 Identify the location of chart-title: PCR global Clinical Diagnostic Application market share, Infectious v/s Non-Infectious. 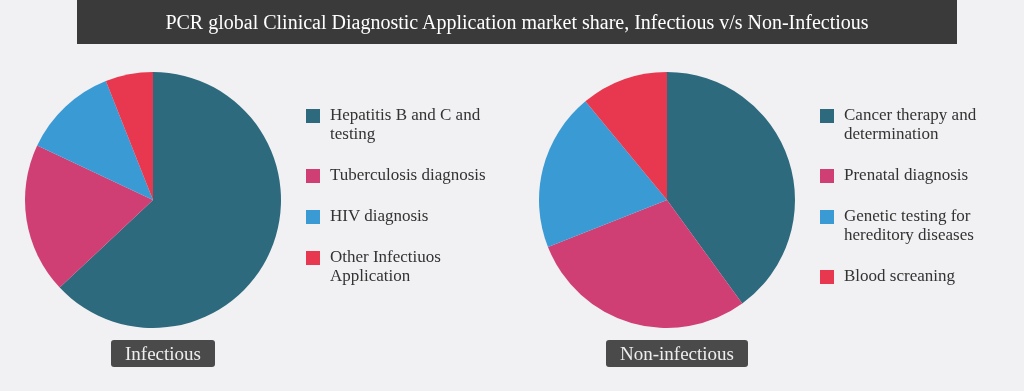
(517, 22).